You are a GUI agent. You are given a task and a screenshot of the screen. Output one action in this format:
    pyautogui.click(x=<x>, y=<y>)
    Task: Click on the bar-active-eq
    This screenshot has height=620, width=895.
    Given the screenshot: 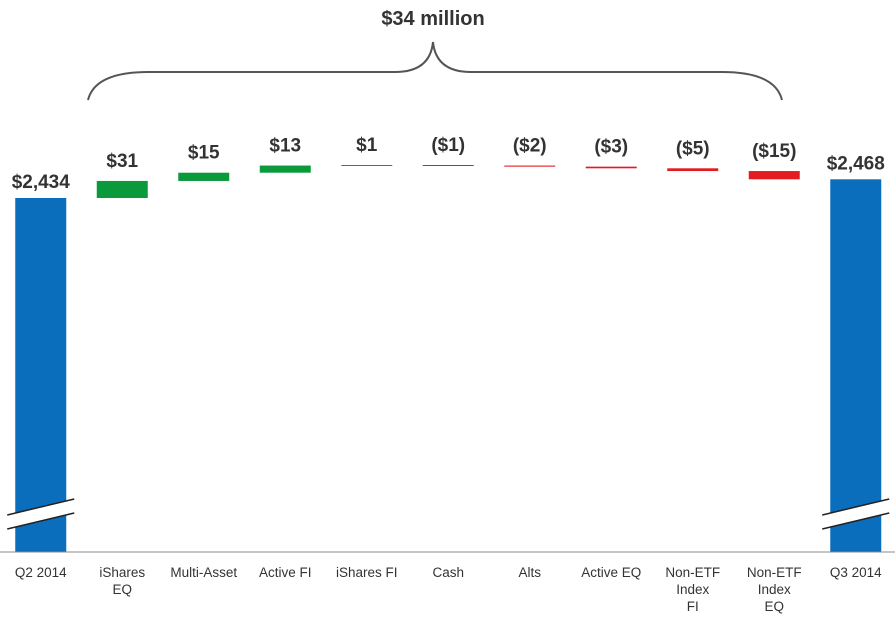 What is the action you would take?
    pyautogui.click(x=611, y=167)
    